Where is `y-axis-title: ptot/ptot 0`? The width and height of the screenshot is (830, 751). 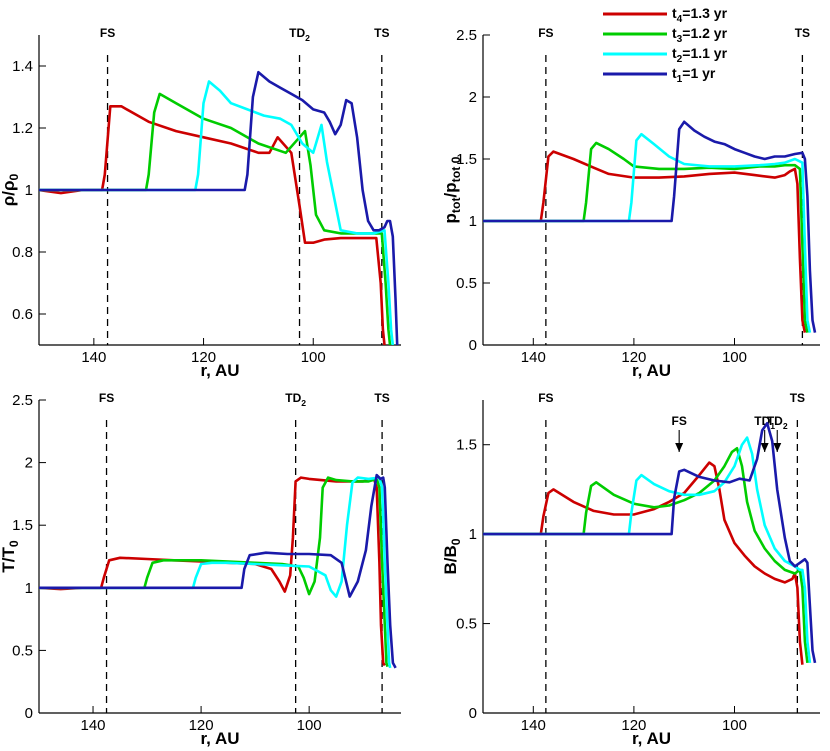 y-axis-title: ptot/ptot 0 is located at coordinates (452, 189).